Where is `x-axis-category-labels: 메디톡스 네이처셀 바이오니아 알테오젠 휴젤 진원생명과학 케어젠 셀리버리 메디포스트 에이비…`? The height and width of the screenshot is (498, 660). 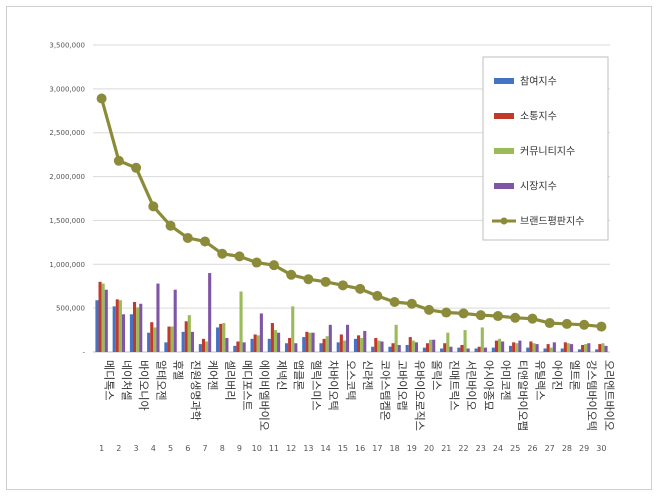
x-axis-category-labels: 메디톡스 네이처셀 바이오니아 알테오젠 휴젤 진원생명과학 케어젠 셀리버리 메디포스트 에이비… is located at coordinates (359, 395).